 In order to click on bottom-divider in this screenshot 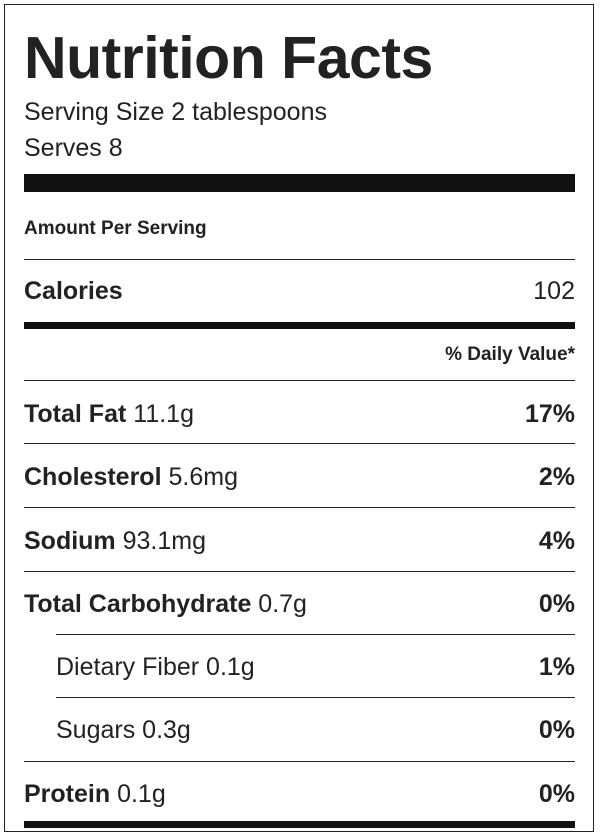, I will do `click(299, 824)`.